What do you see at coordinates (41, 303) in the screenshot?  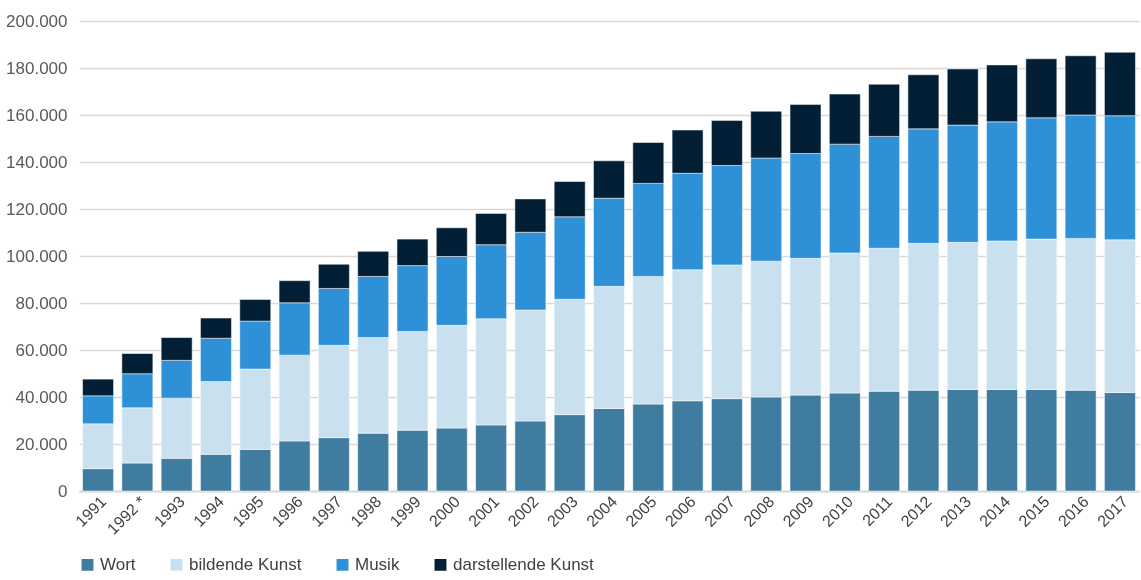 I see `y-tick-label: 80.000` at bounding box center [41, 303].